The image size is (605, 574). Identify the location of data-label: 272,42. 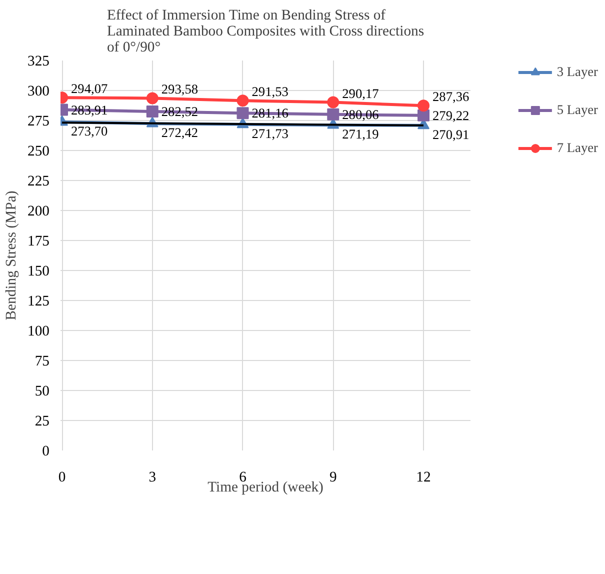
(179, 132).